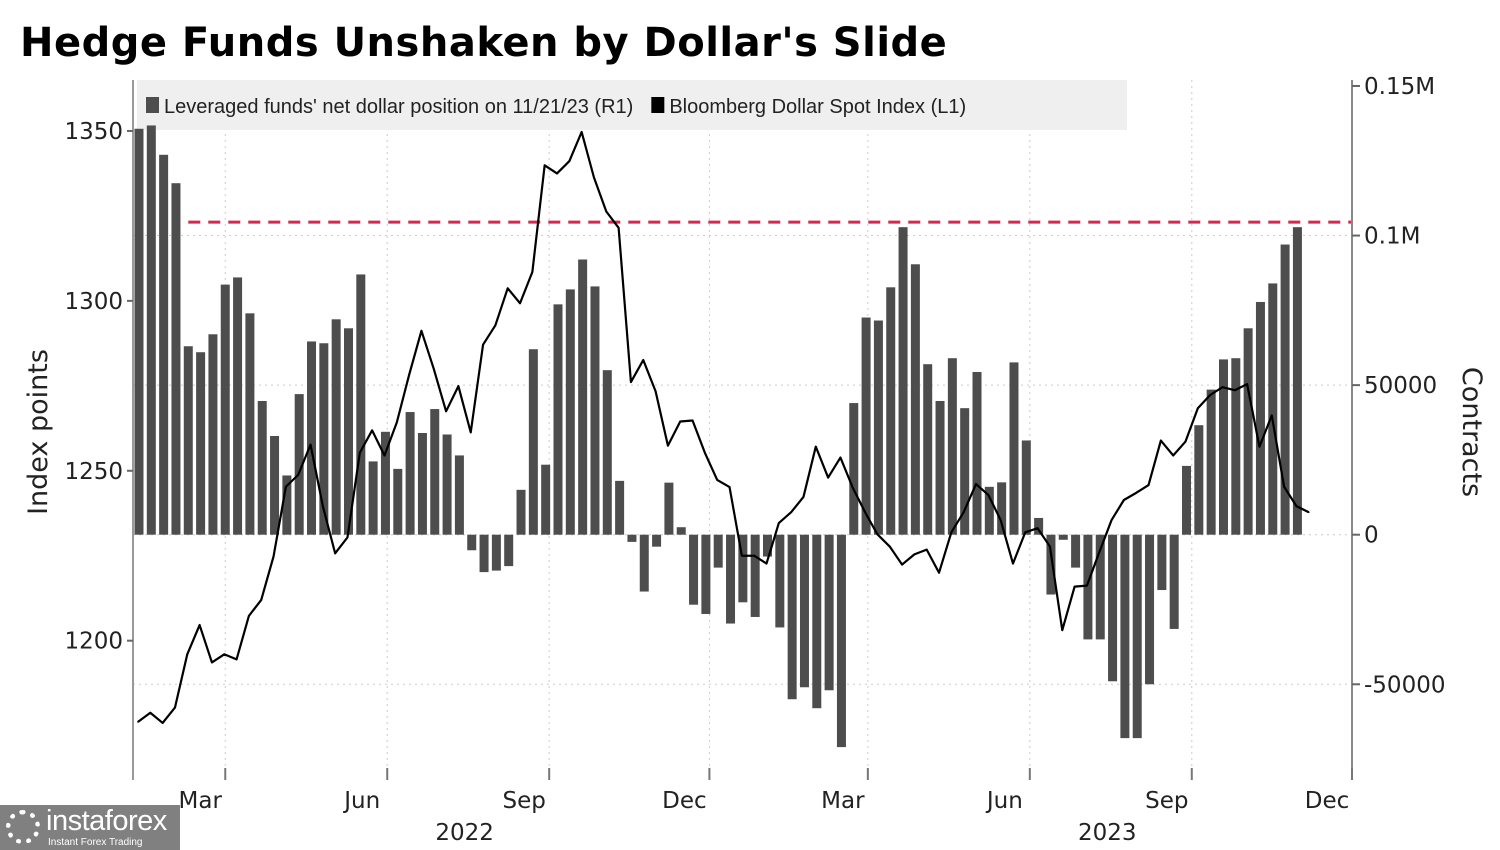 This screenshot has height=850, width=1500. Describe the element at coordinates (464, 833) in the screenshot. I see `year-label: 2022` at that location.